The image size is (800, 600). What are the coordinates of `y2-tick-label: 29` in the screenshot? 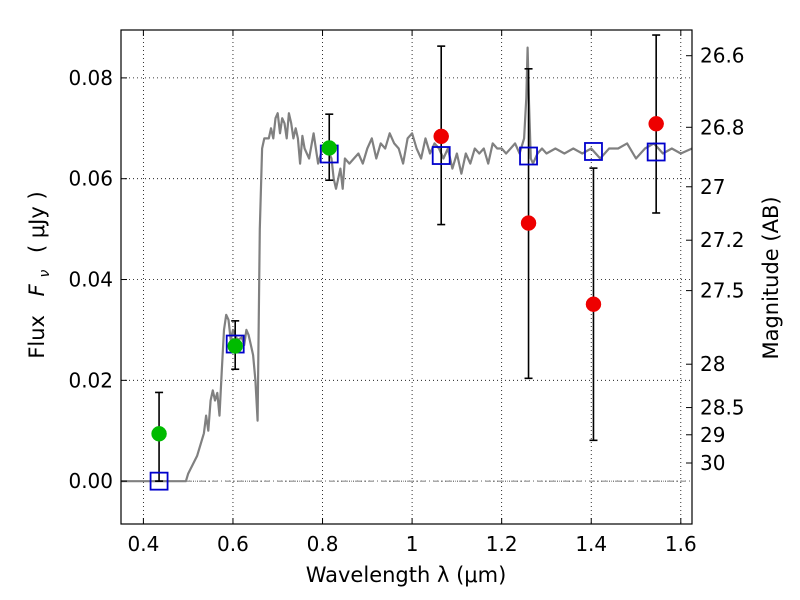 It's located at (712, 435).